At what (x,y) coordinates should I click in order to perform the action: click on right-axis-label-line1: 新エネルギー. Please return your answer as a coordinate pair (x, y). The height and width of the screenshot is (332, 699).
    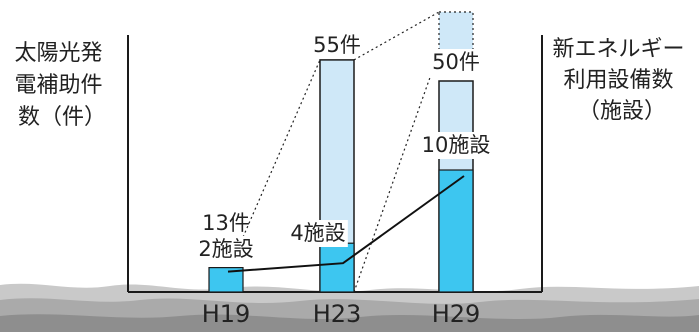
    Looking at the image, I should click on (618, 49).